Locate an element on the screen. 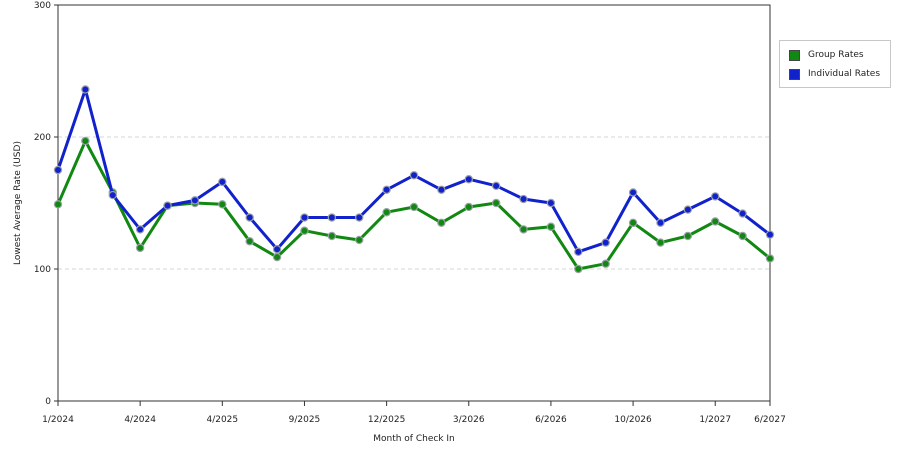 This screenshot has width=900, height=450. y-axis-title: Lowest Average Rate (USD) is located at coordinates (18, 203).